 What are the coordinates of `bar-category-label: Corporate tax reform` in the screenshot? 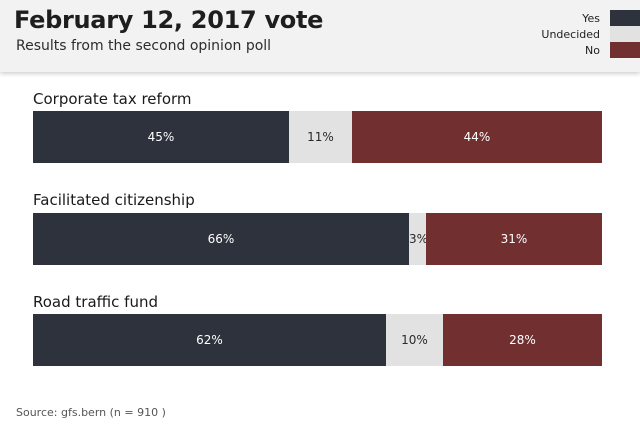 It's located at (112, 99).